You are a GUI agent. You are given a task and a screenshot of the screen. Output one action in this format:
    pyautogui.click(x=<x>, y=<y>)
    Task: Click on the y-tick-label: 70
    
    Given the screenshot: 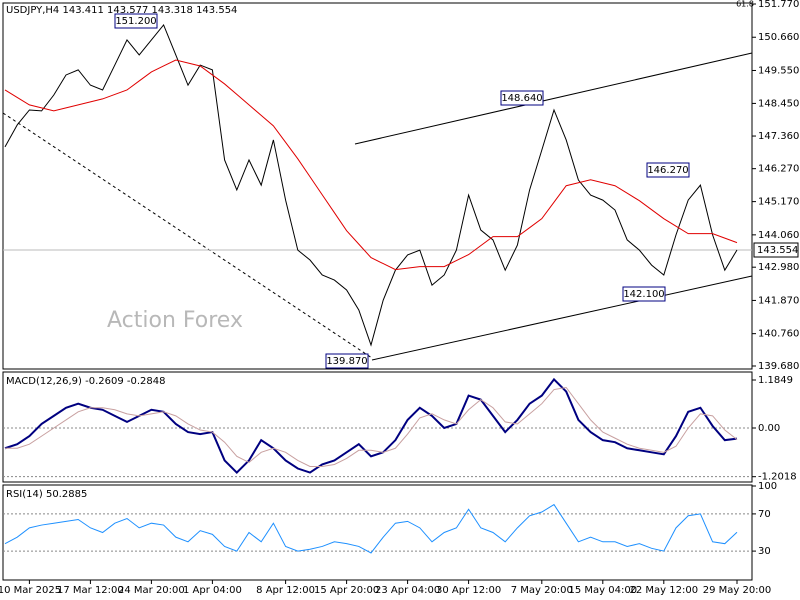 What is the action you would take?
    pyautogui.click(x=764, y=514)
    